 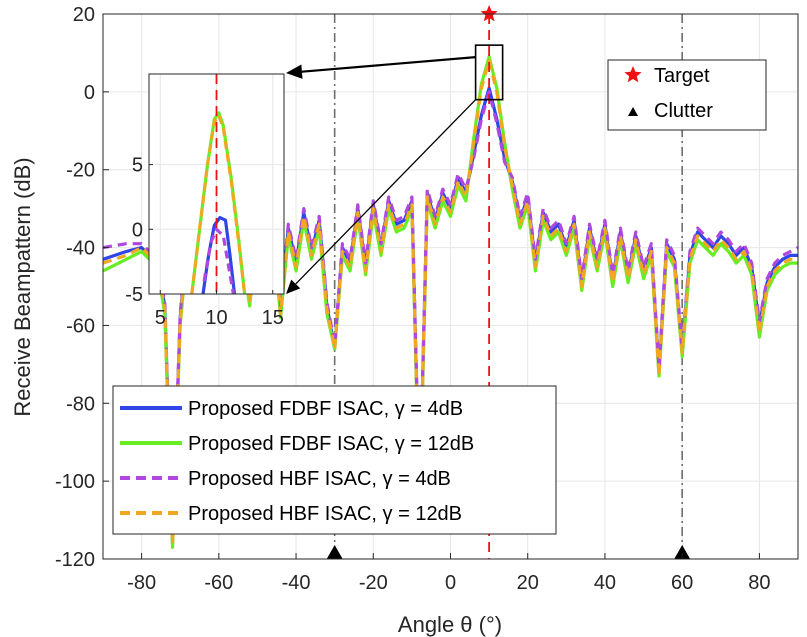 What do you see at coordinates (141, 583) in the screenshot?
I see `x-tick-label: -80` at bounding box center [141, 583].